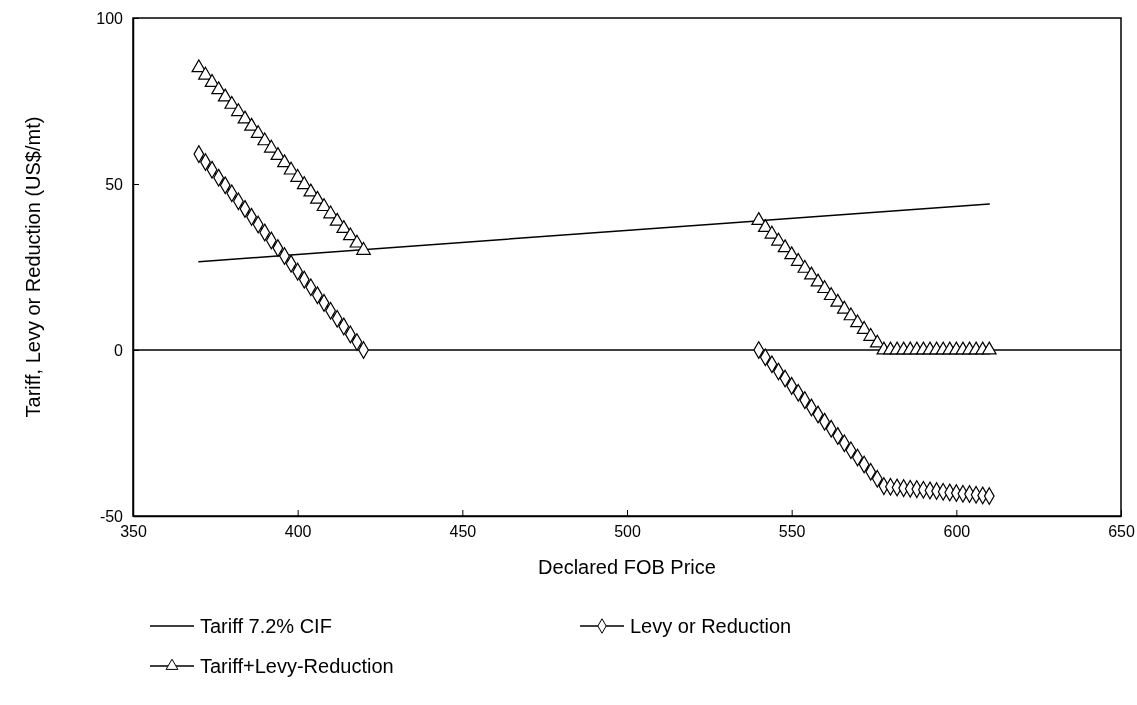  I want to click on x-tick-label: 400, so click(298, 532).